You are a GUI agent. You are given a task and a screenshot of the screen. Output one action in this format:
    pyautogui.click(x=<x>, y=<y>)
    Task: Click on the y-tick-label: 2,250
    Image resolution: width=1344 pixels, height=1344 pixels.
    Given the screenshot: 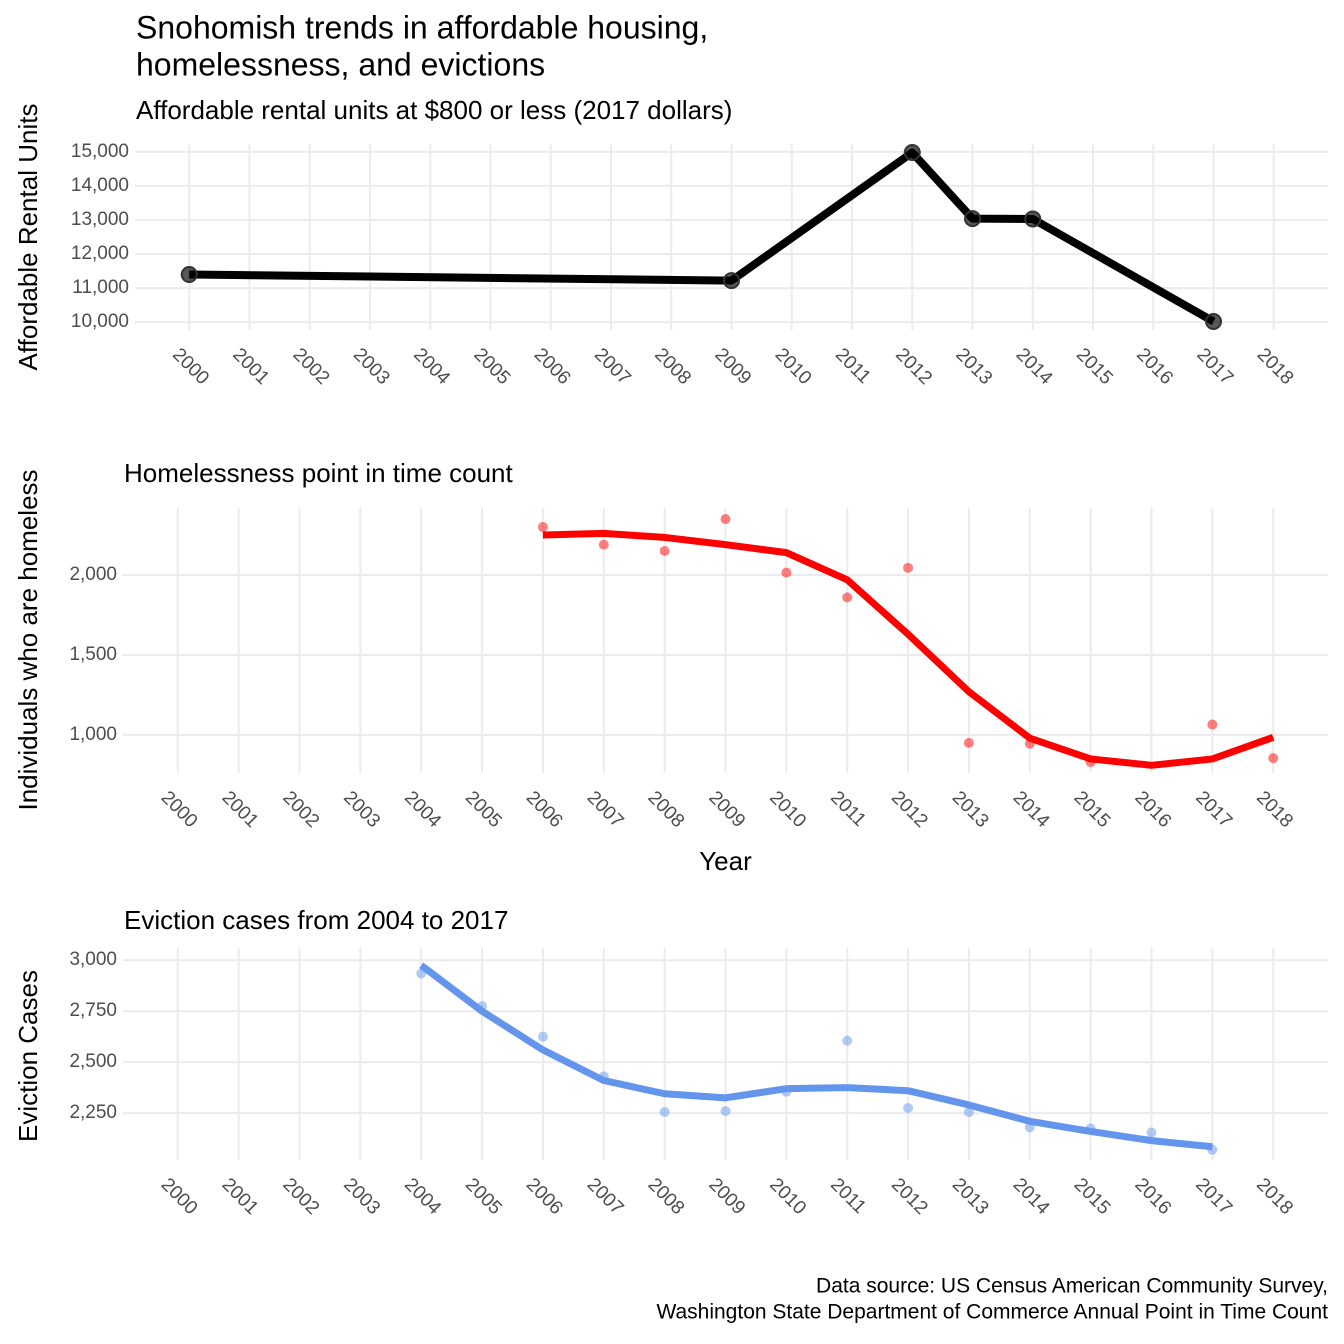 What is the action you would take?
    pyautogui.click(x=93, y=1112)
    